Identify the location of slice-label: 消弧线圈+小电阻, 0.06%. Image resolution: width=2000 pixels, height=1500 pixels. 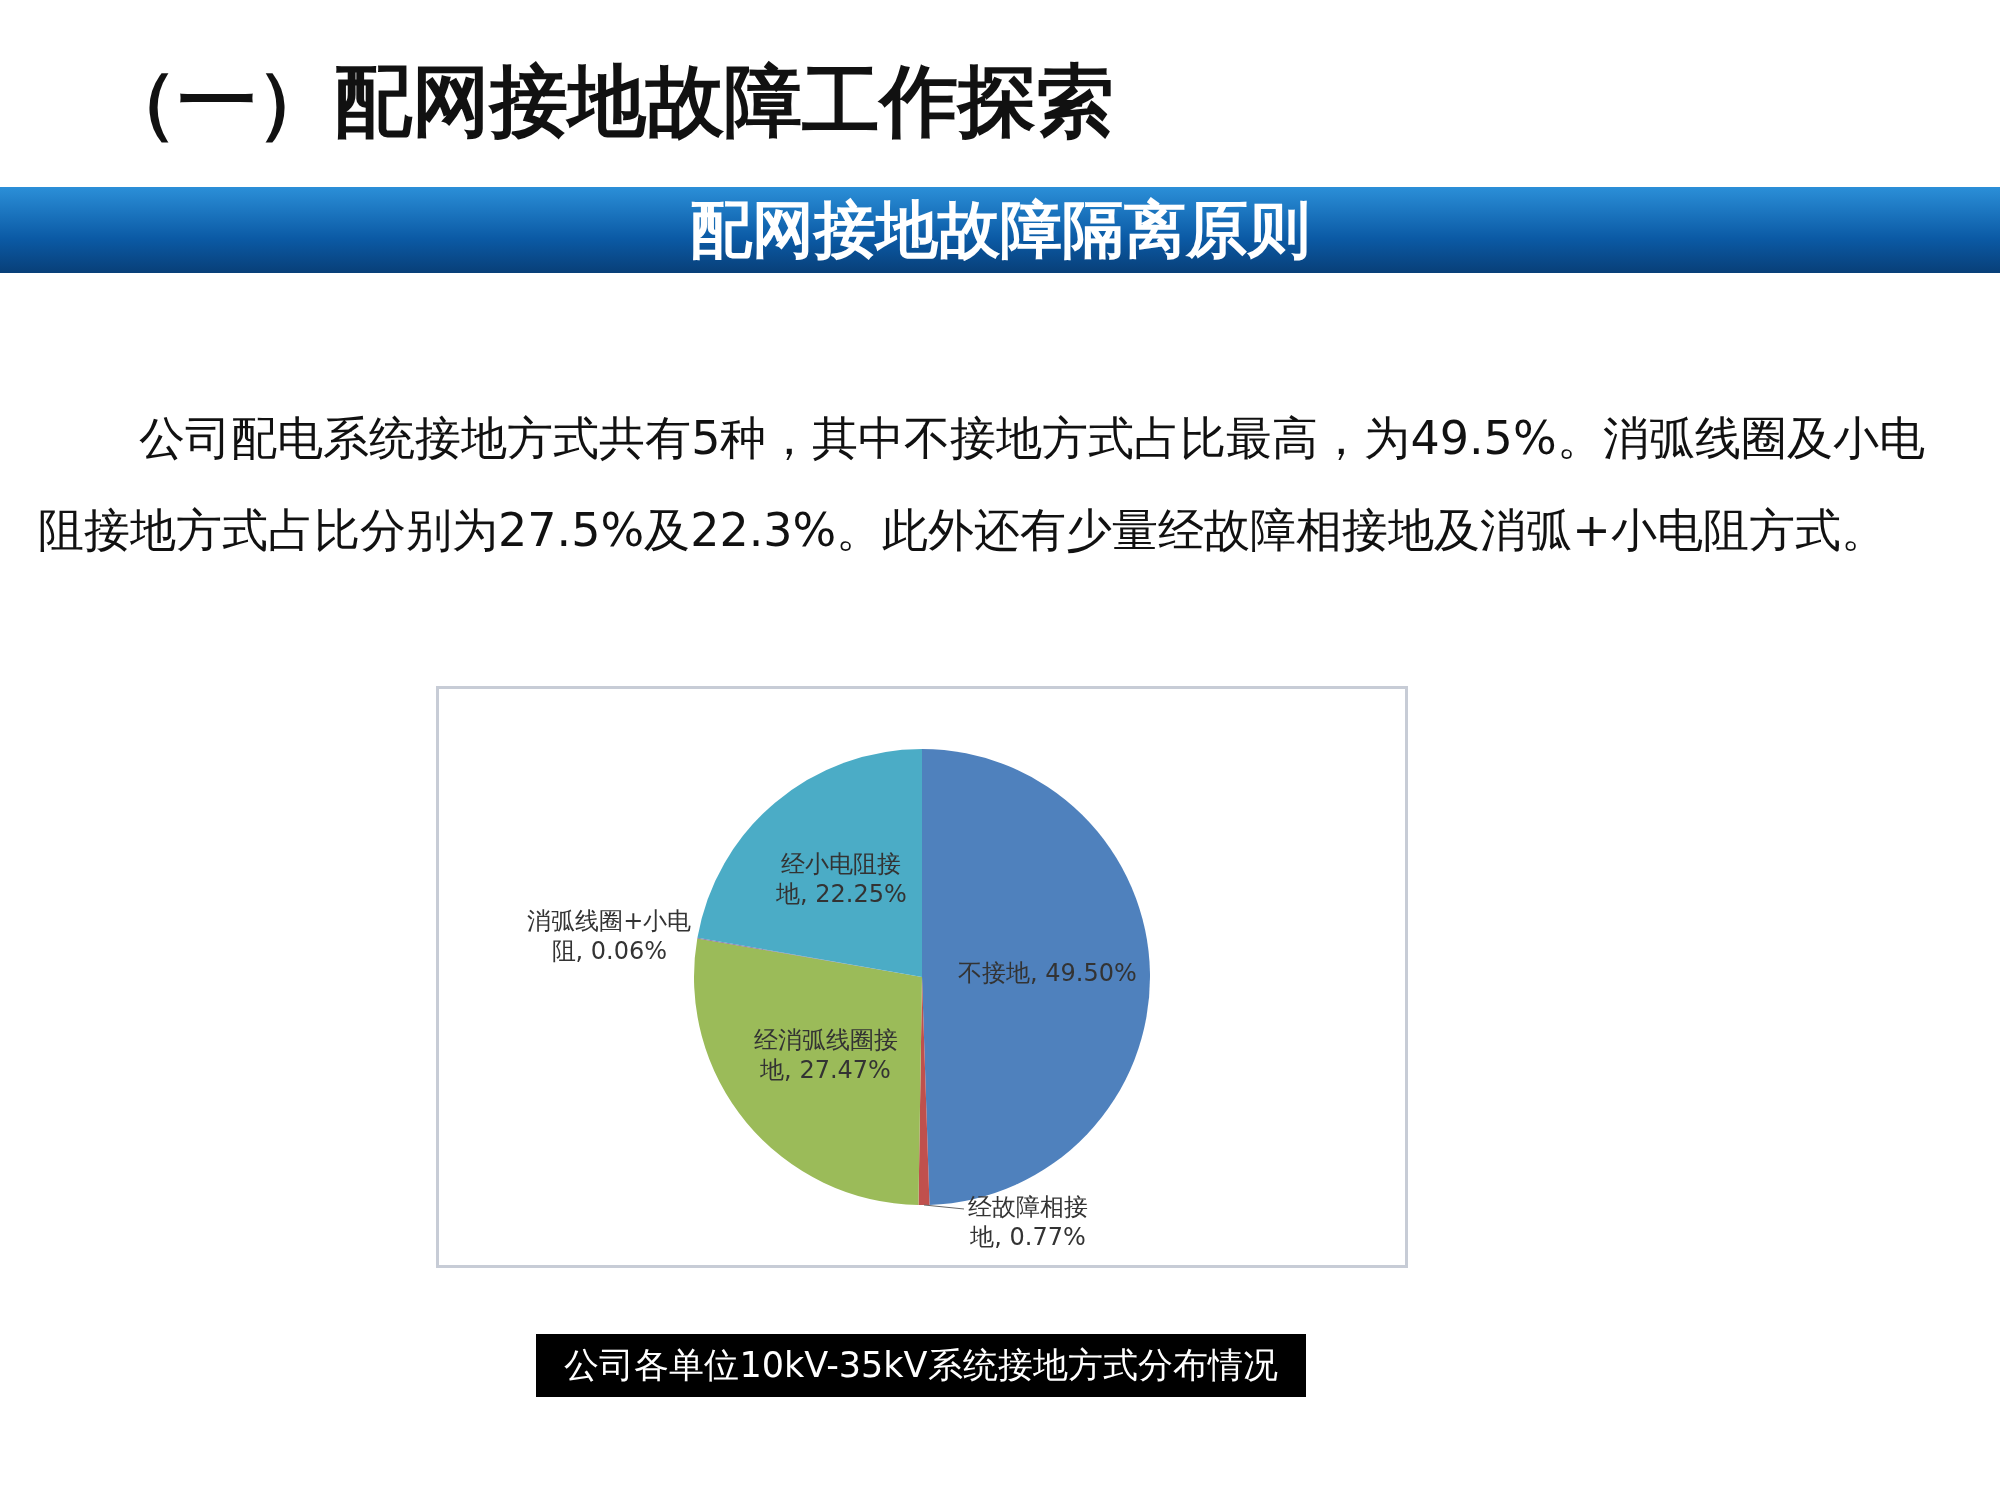
(609, 936).